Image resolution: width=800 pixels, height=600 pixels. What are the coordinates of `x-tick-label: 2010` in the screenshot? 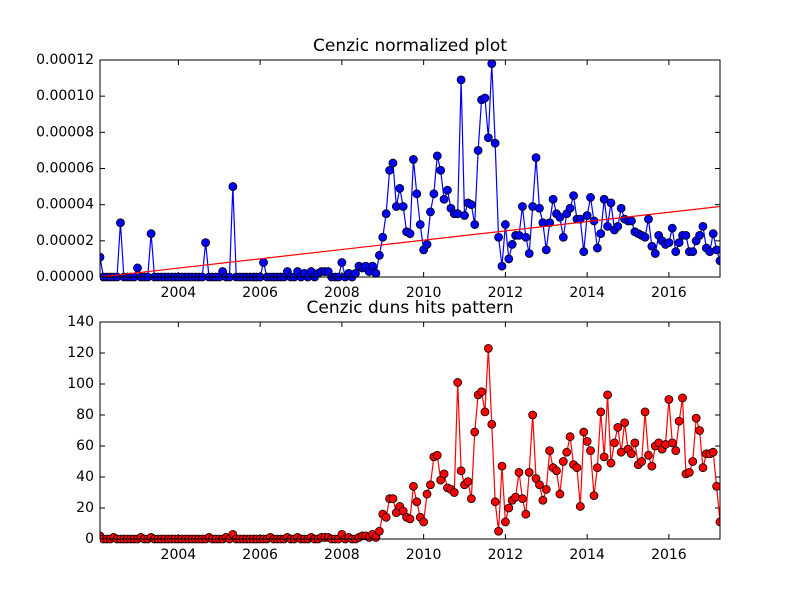 It's located at (424, 293).